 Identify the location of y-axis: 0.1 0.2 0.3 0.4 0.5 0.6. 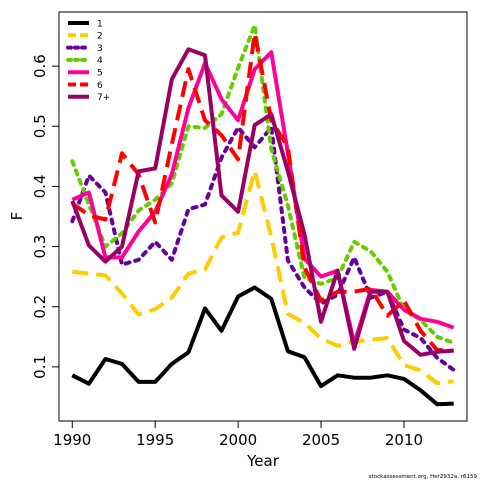
(45, 216).